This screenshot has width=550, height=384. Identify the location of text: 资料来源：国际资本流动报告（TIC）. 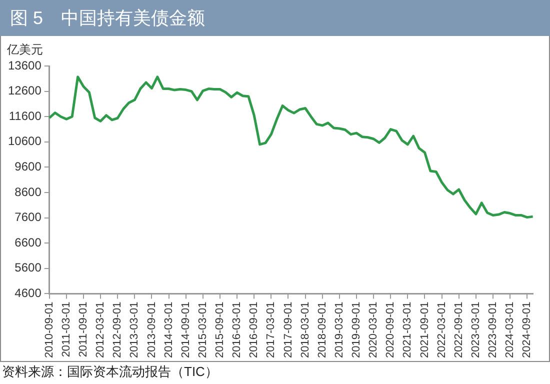
(110, 372).